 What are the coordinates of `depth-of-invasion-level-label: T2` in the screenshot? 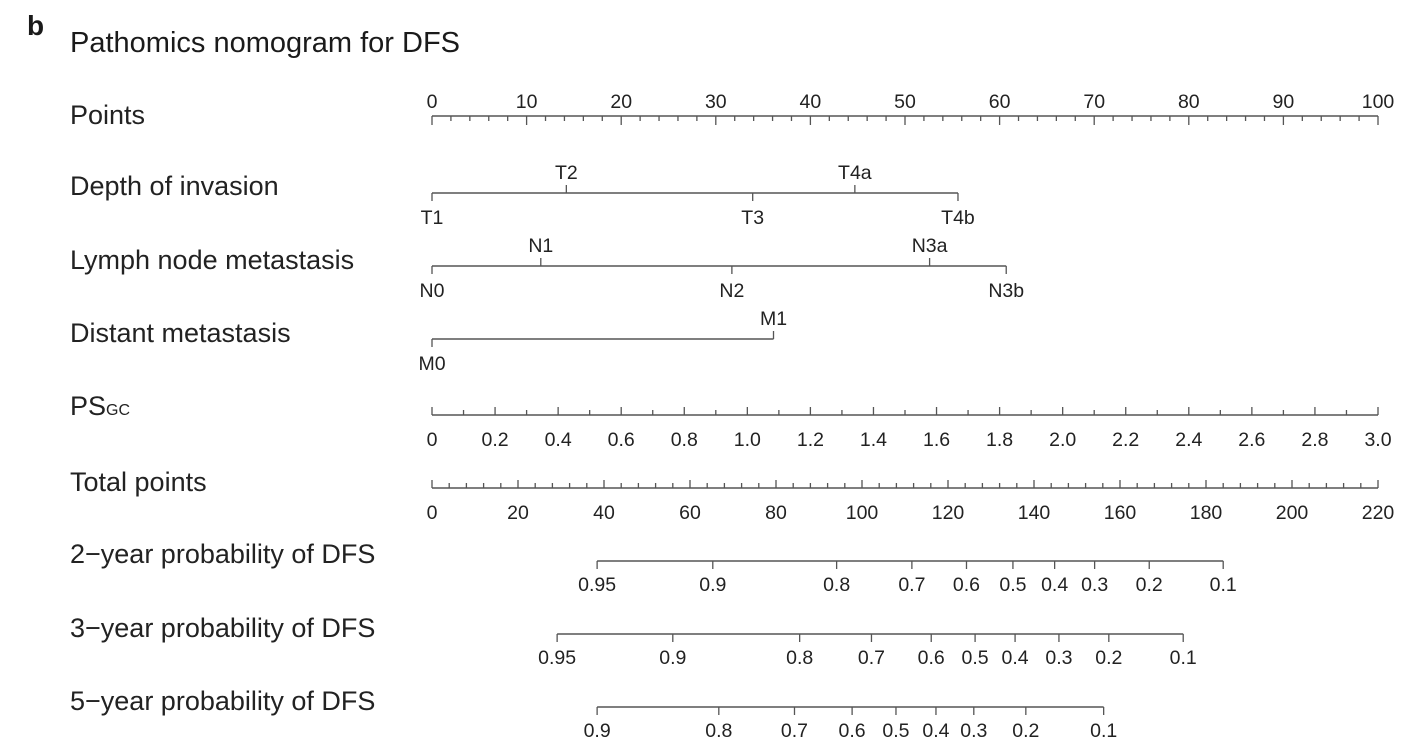 It's located at (566, 173).